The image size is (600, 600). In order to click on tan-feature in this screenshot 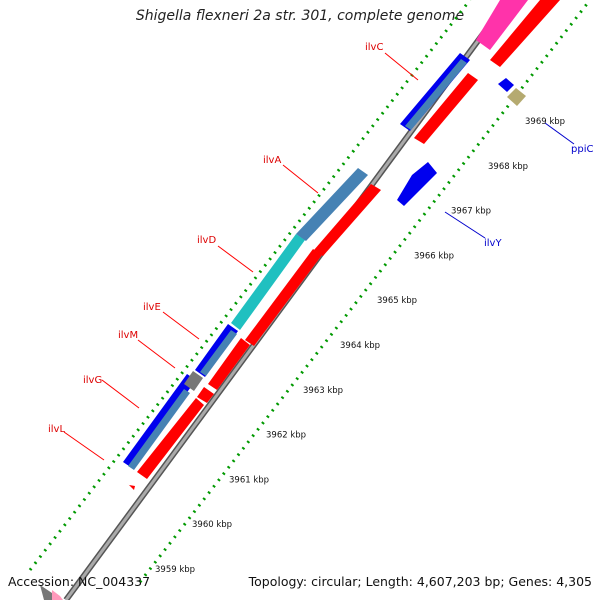, I will do `click(516, 97)`.